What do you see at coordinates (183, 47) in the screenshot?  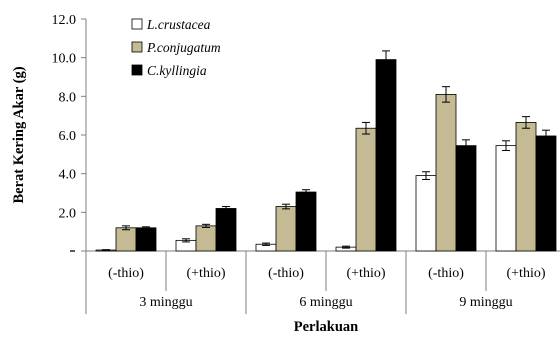 I see `legend-label: P.conjugatum` at bounding box center [183, 47].